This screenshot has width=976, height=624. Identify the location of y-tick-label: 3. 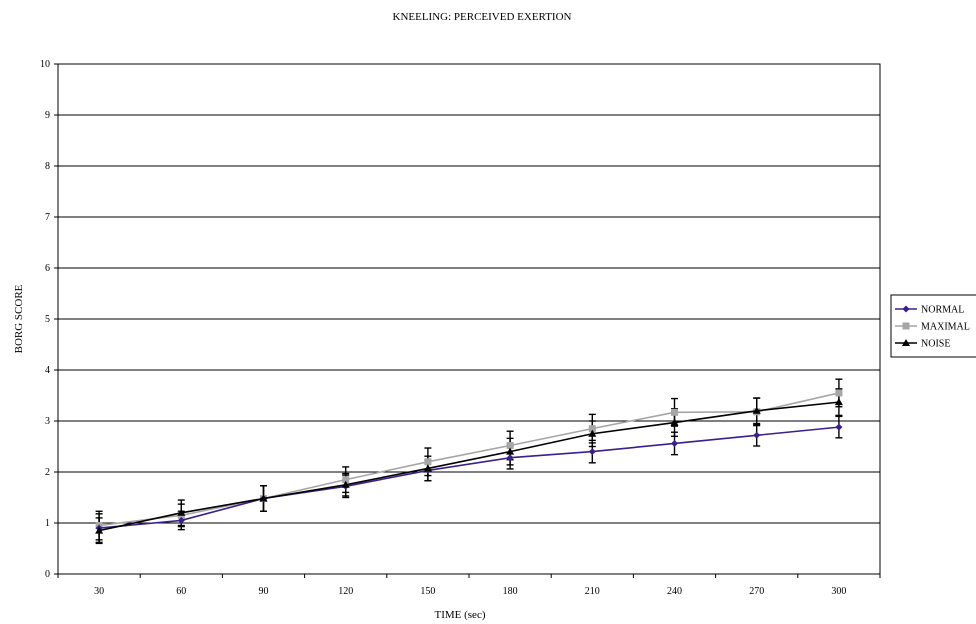
(47, 421).